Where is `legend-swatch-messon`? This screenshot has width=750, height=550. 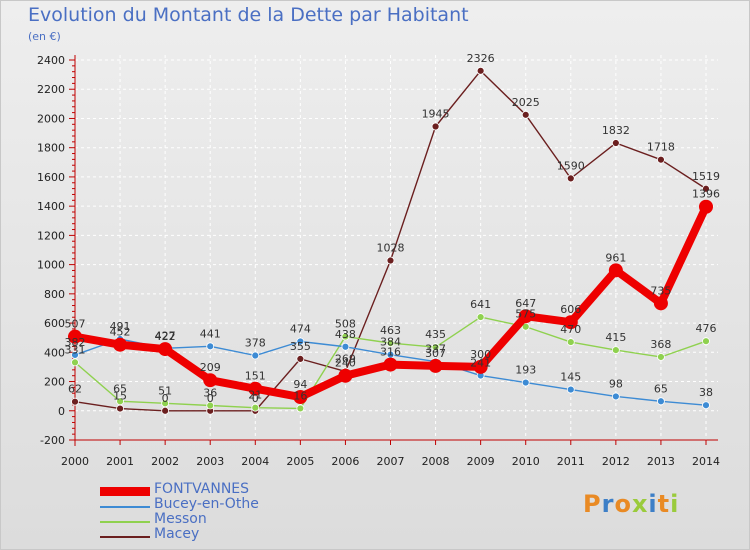 legend-swatch-messon is located at coordinates (125, 522).